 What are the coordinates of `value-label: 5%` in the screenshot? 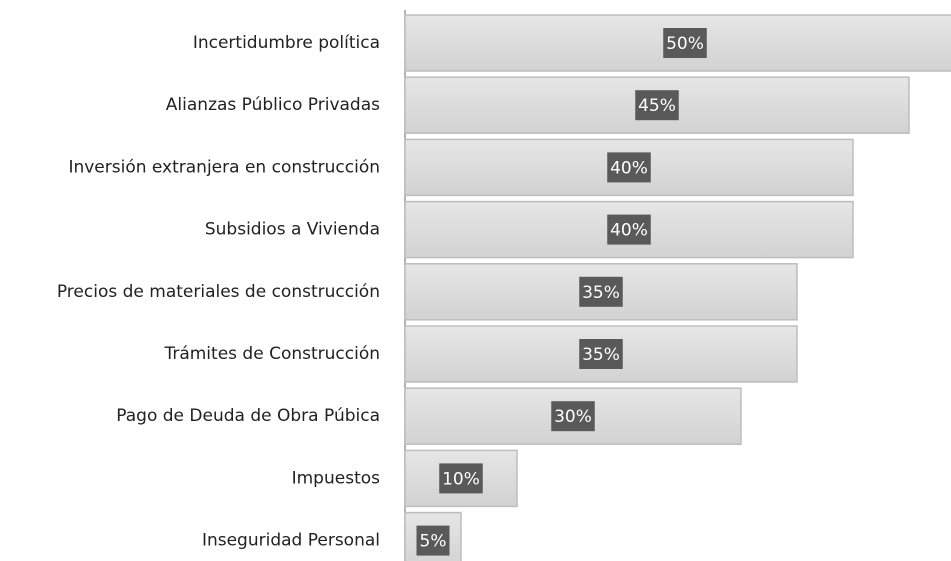 It's located at (433, 542).